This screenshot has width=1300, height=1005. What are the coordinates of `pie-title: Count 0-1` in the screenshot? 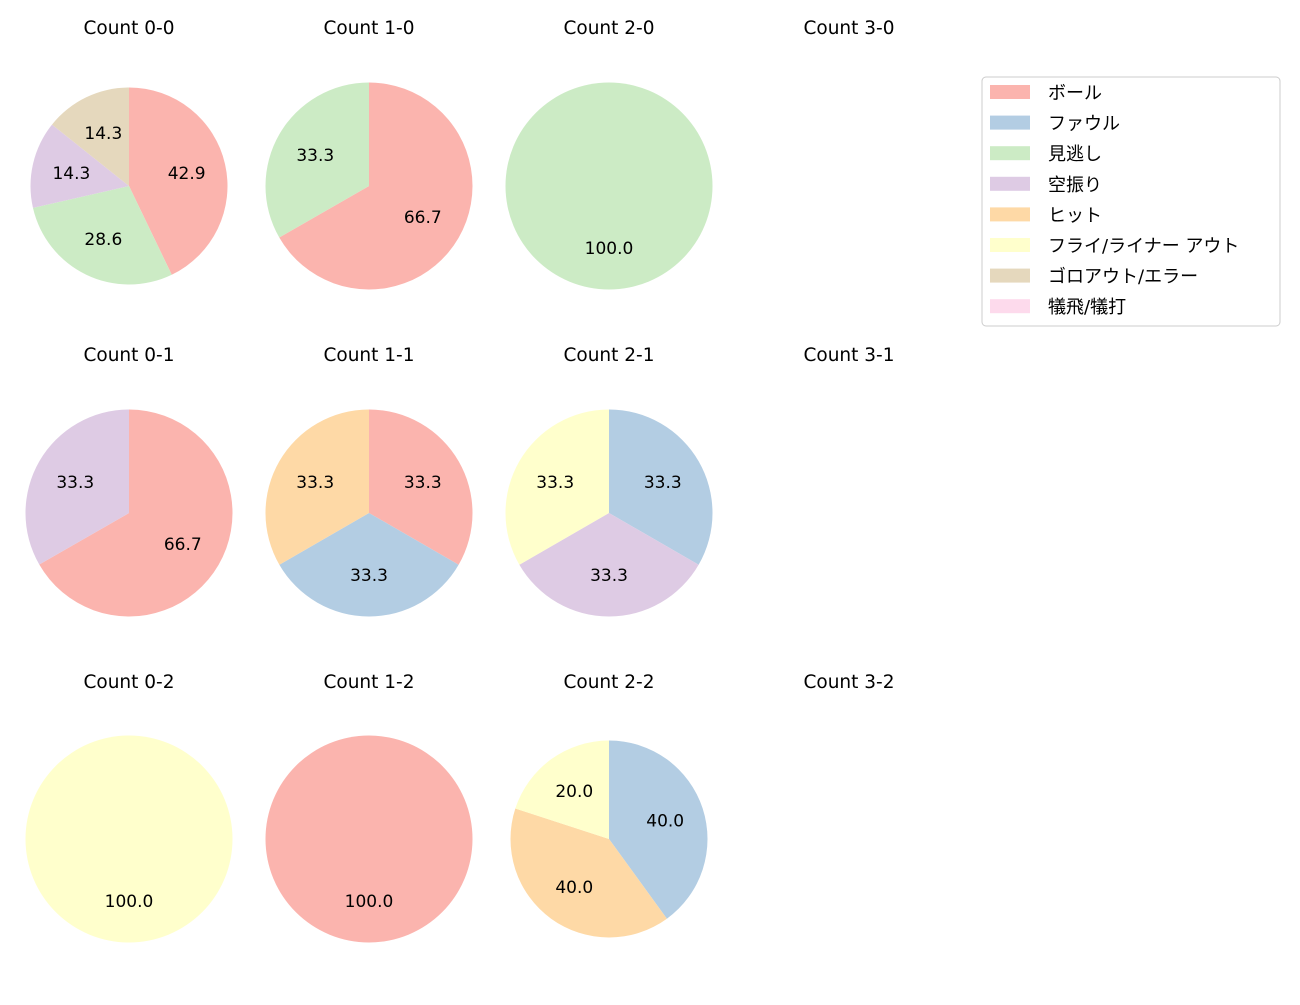 It's located at (128, 355).